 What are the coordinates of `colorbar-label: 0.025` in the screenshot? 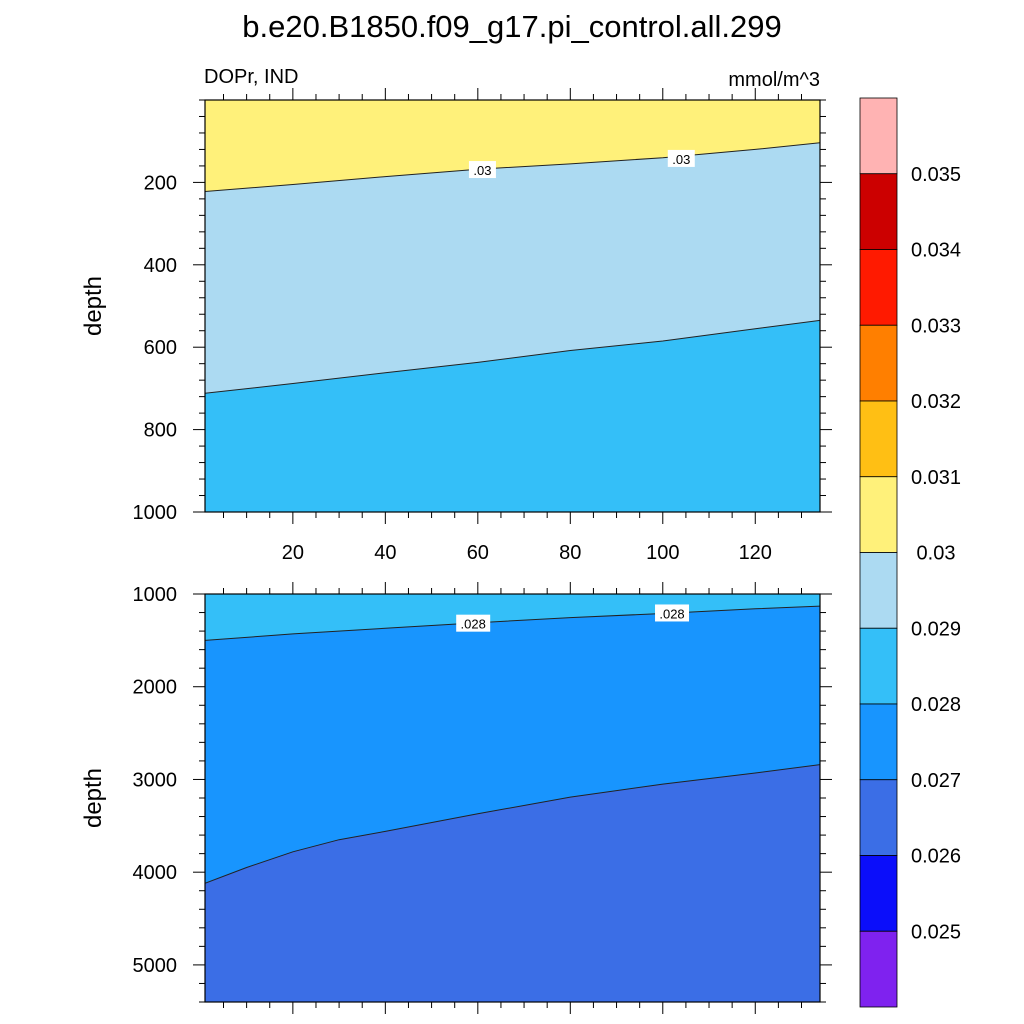 It's located at (936, 932).